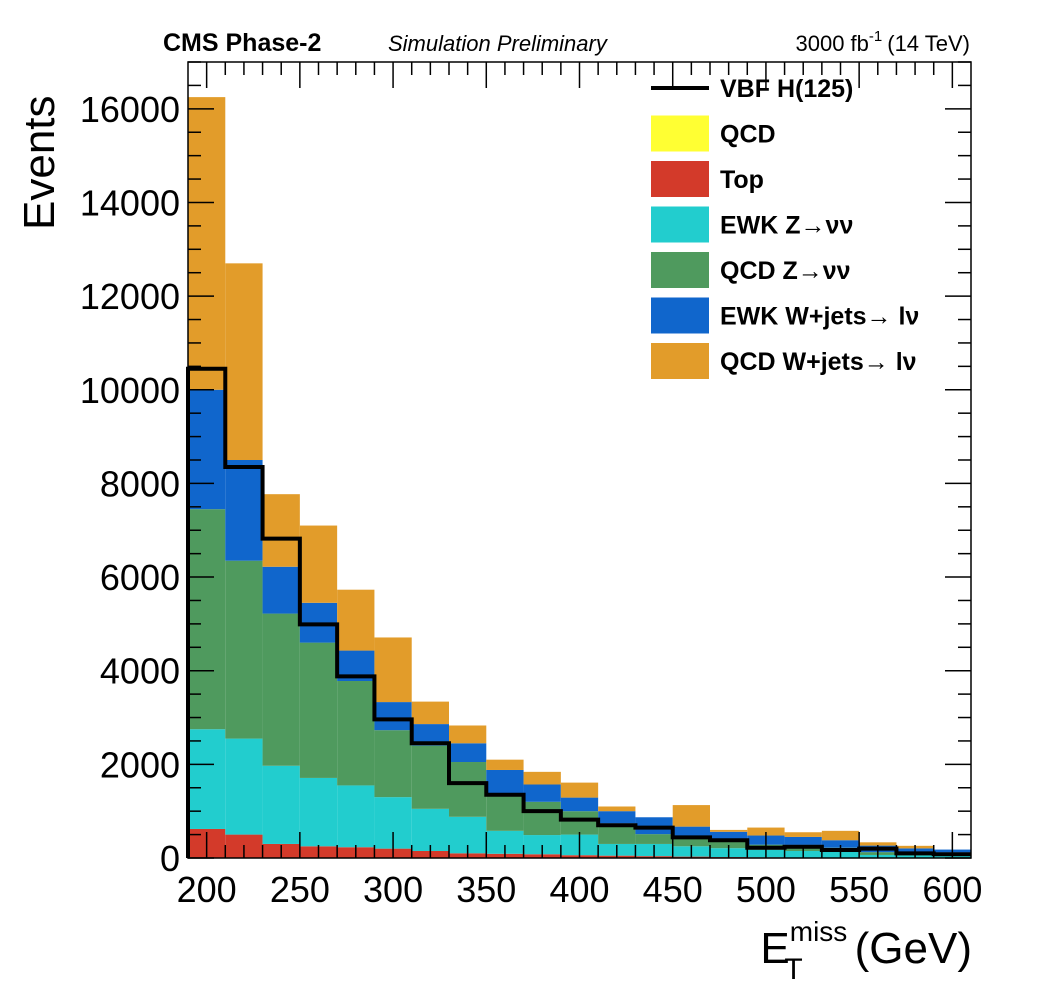  I want to click on x-title-unit: (GeV), so click(913, 948).